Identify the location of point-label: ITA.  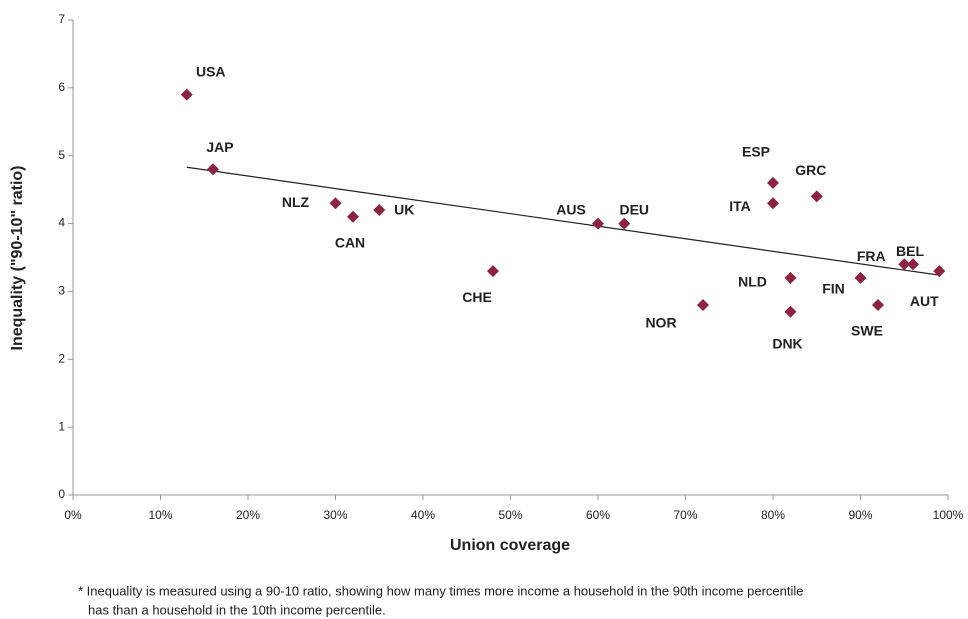
(740, 206).